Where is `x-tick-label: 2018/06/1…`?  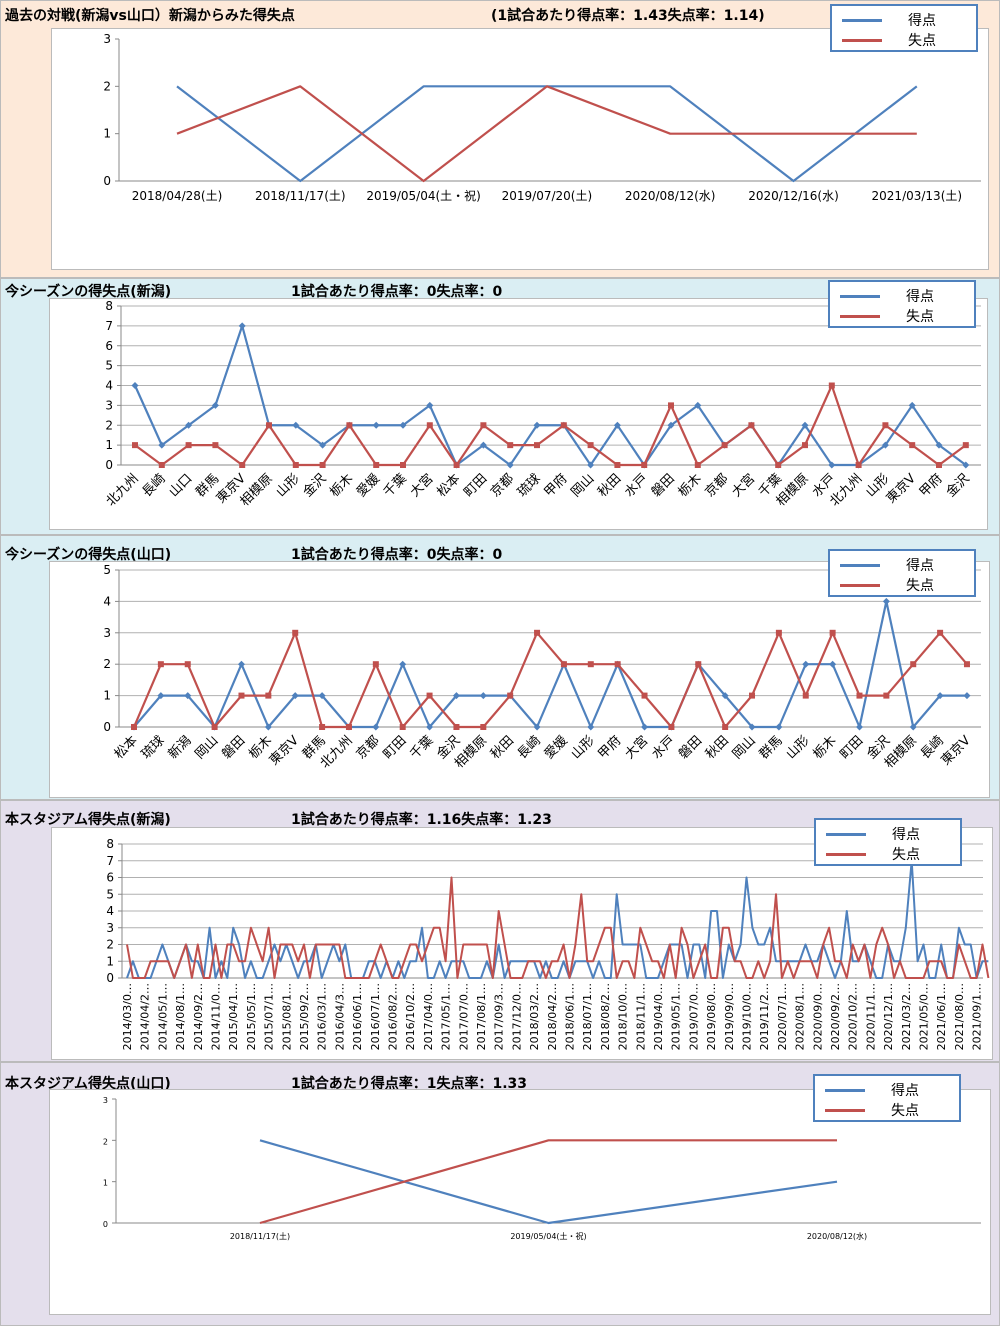 x-tick-label: 2018/06/1… is located at coordinates (570, 1016).